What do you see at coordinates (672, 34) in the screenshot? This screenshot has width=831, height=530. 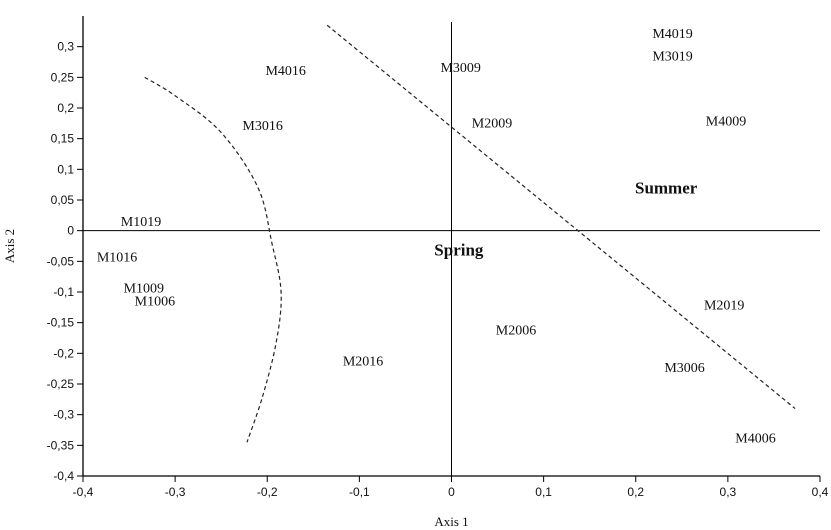 I see `point-label-m4019: M4019` at bounding box center [672, 34].